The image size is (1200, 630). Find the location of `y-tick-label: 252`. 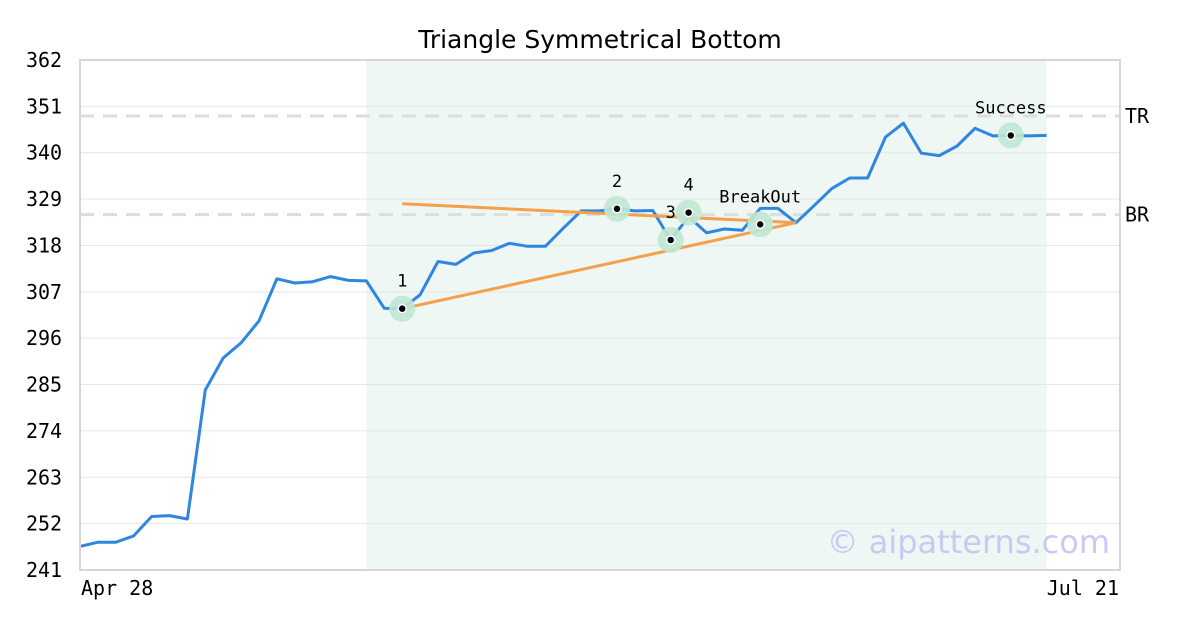

y-tick-label: 252 is located at coordinates (44, 524).